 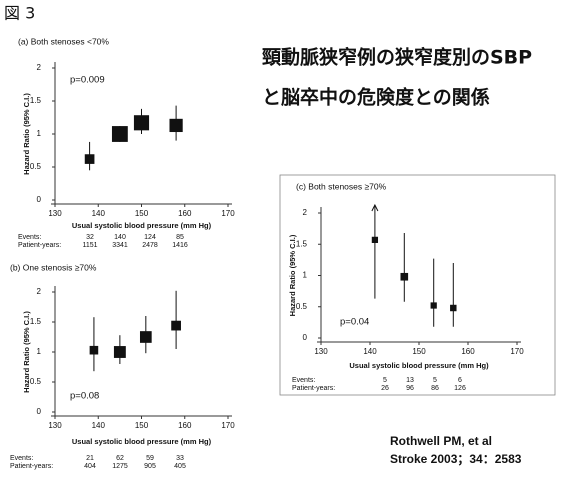 I want to click on patient-years-value: 404, so click(x=90, y=466).